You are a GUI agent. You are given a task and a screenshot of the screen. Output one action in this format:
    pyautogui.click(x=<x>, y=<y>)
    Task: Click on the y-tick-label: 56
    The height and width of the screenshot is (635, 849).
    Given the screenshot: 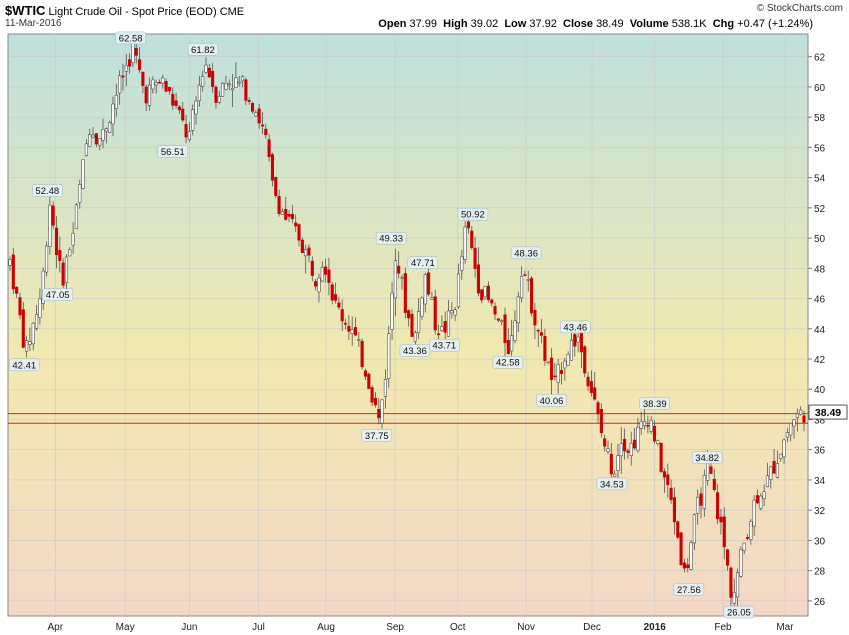 What is the action you would take?
    pyautogui.click(x=820, y=148)
    